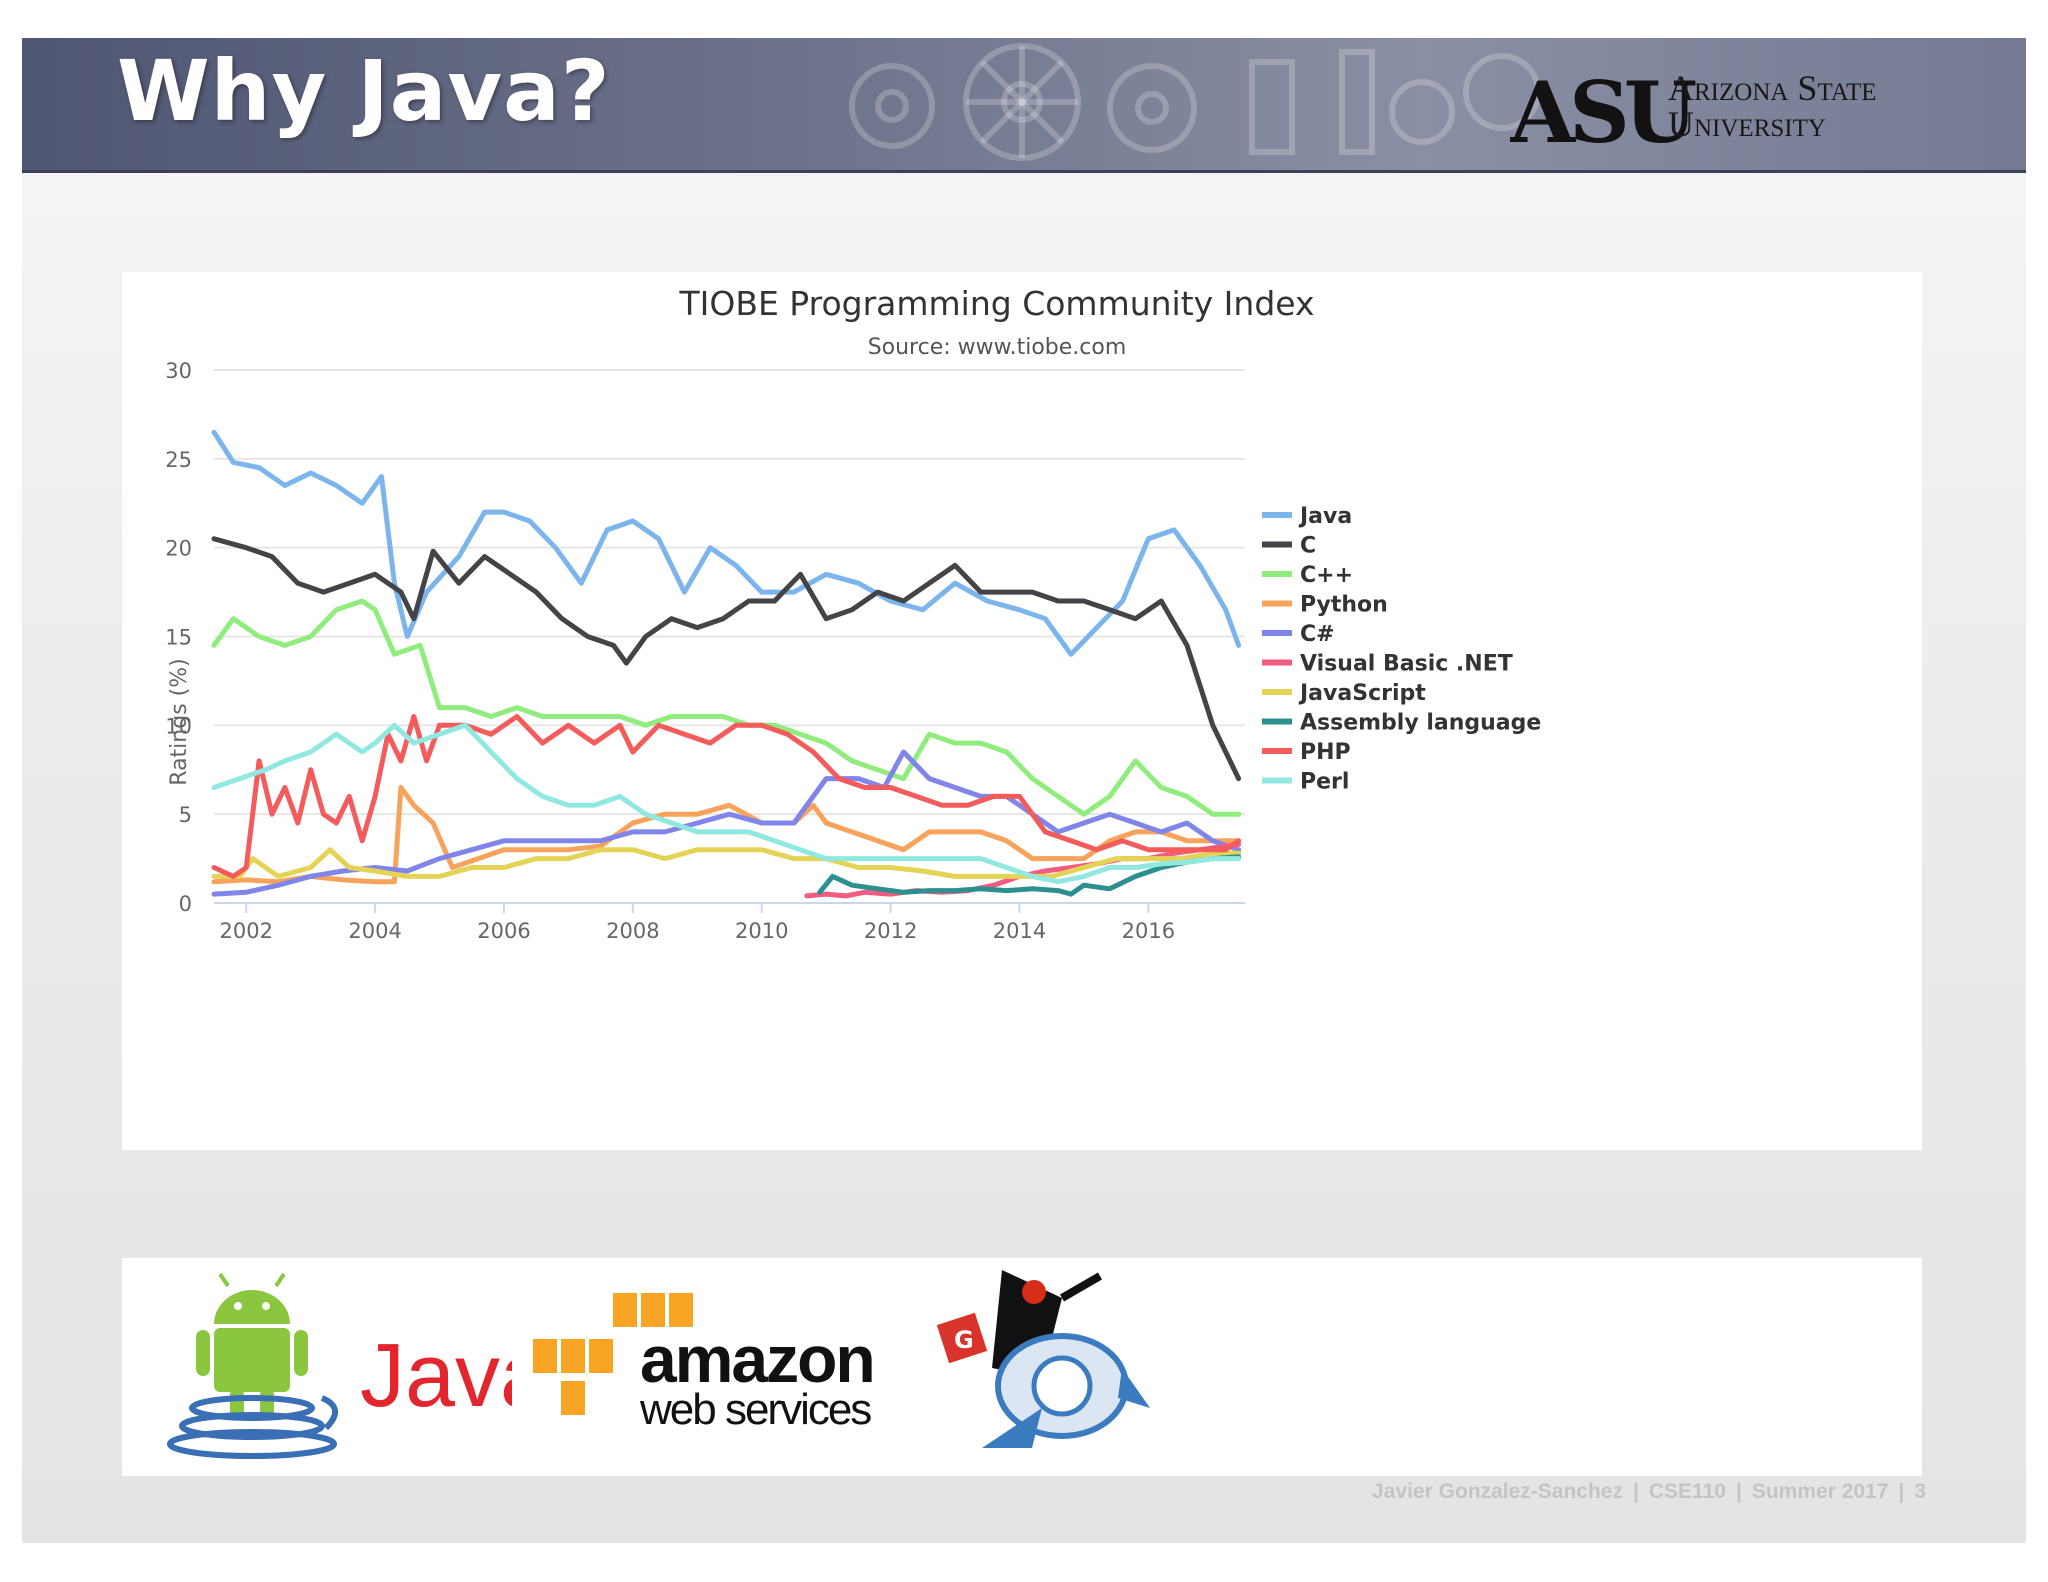 The image size is (2048, 1582). I want to click on y-tick-label: 5, so click(185, 815).